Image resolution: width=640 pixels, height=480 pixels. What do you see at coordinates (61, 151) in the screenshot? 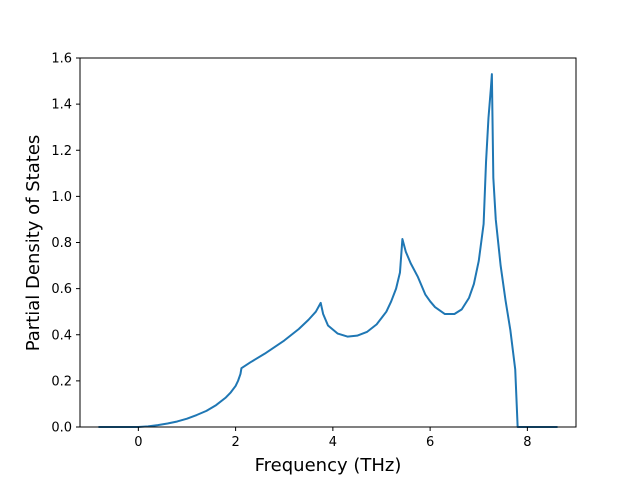
I see `y-tick-label: 1.2` at bounding box center [61, 151].